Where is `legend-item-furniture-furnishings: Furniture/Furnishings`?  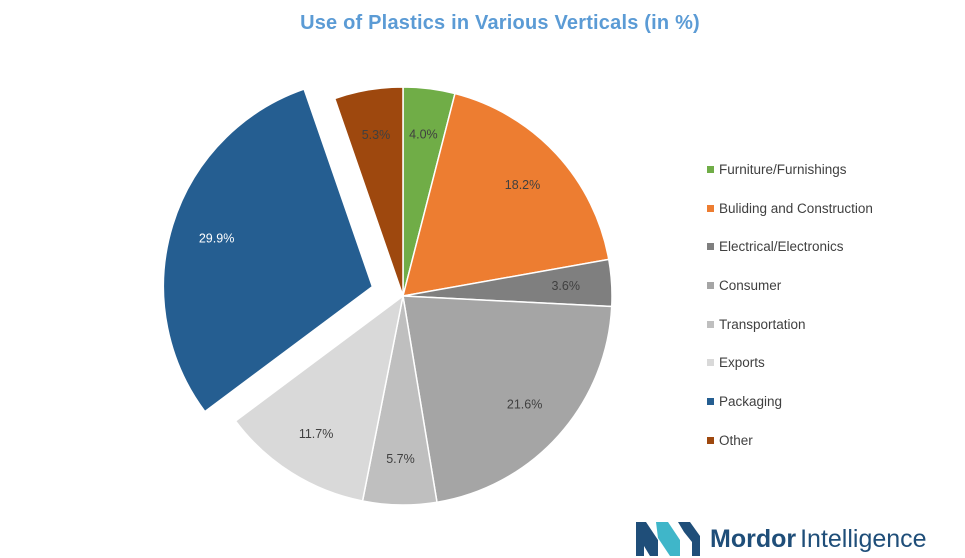
legend-item-furniture-furnishings: Furniture/Furnishings is located at coordinates (790, 169).